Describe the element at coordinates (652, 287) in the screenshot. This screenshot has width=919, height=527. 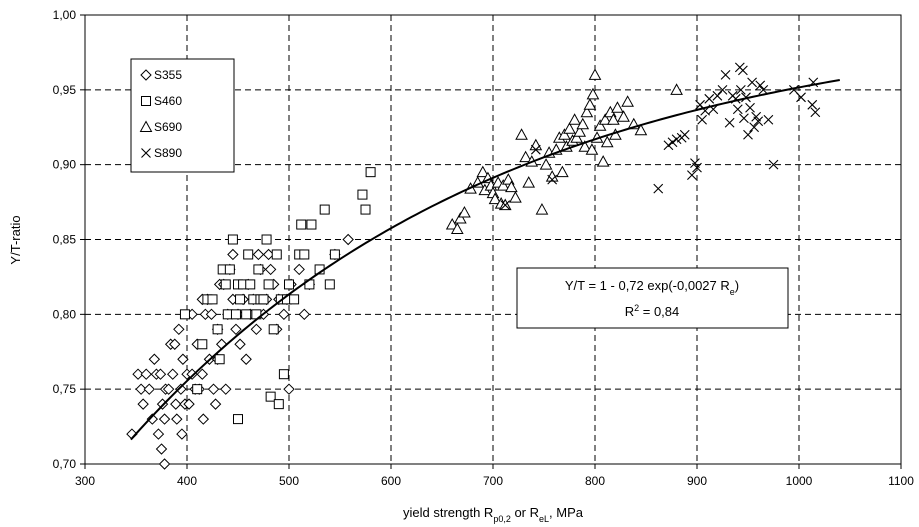
I see `equation-text: Y/T = 1 - 0,72 exp(-0,0027 Re)` at that location.